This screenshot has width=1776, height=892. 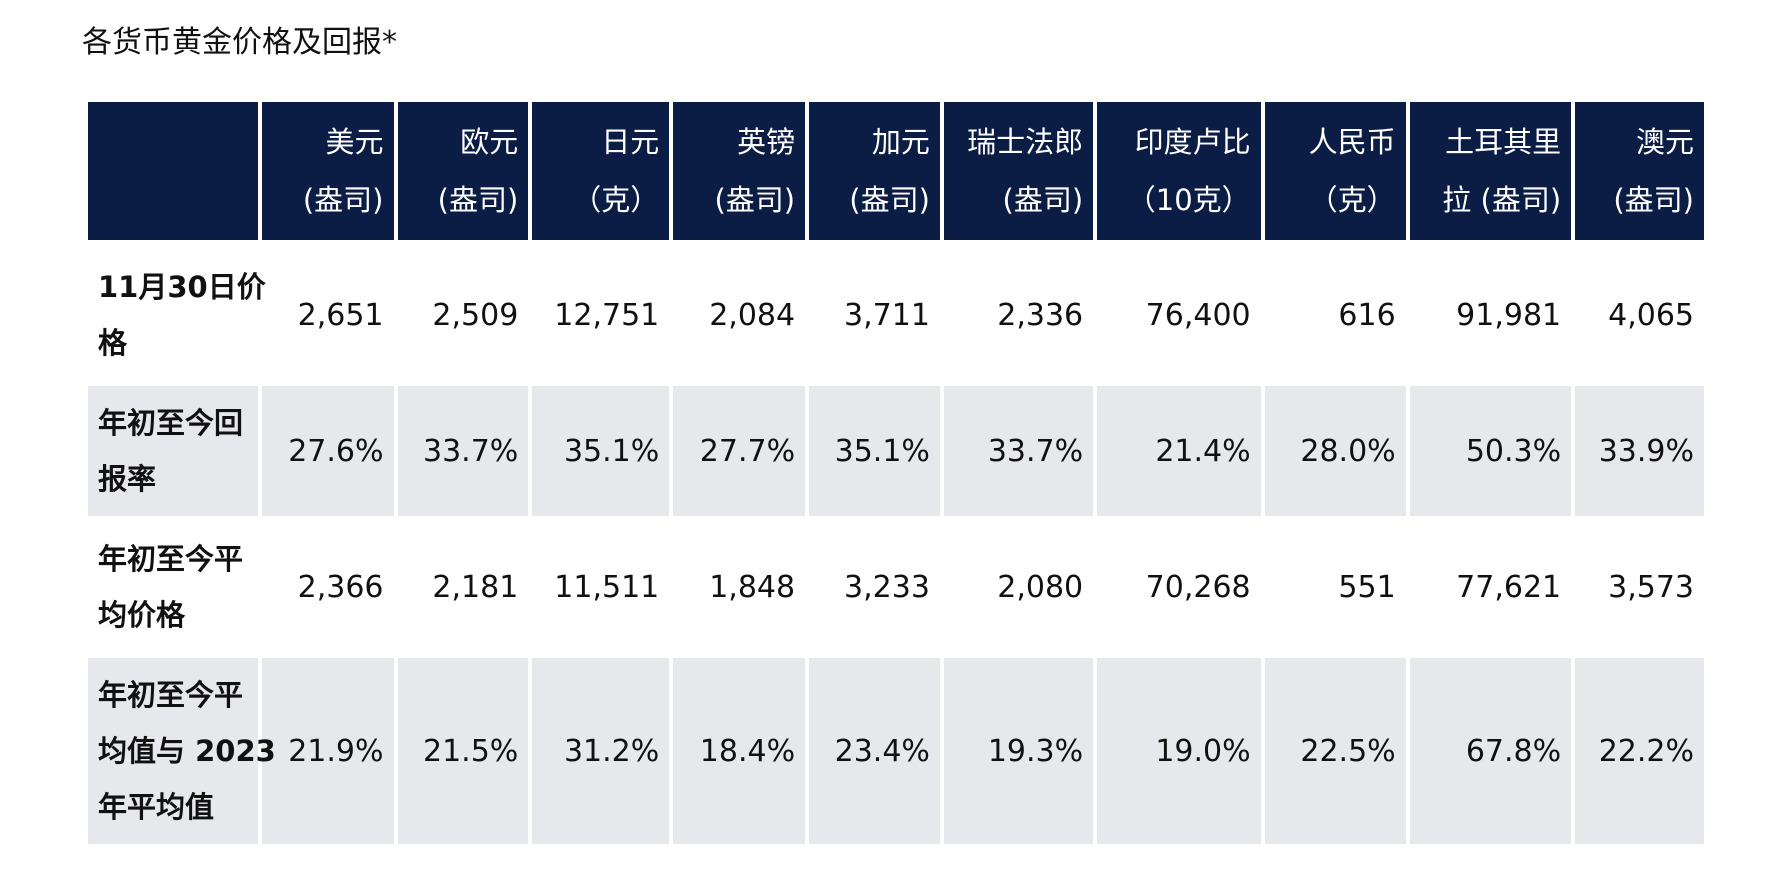 What do you see at coordinates (739, 173) in the screenshot?
I see `column-header-gbp: 英镑 (盎司)` at bounding box center [739, 173].